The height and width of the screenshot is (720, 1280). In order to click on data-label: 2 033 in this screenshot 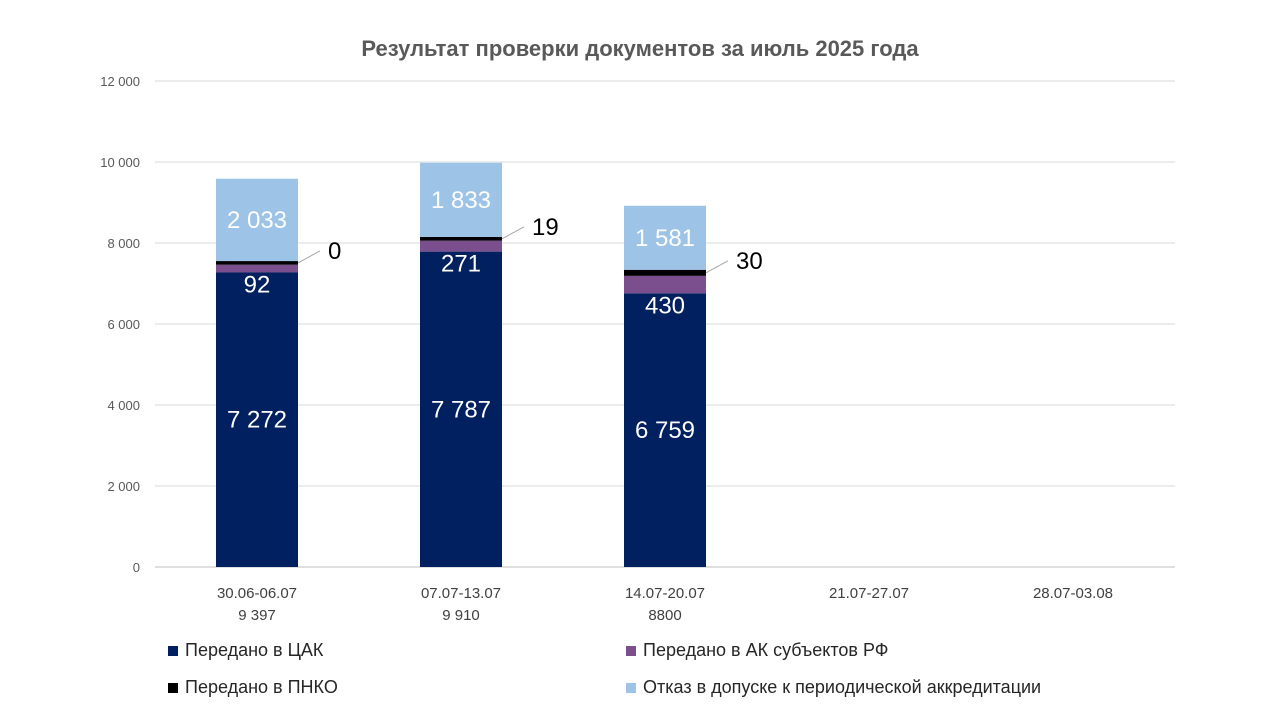, I will do `click(257, 220)`.